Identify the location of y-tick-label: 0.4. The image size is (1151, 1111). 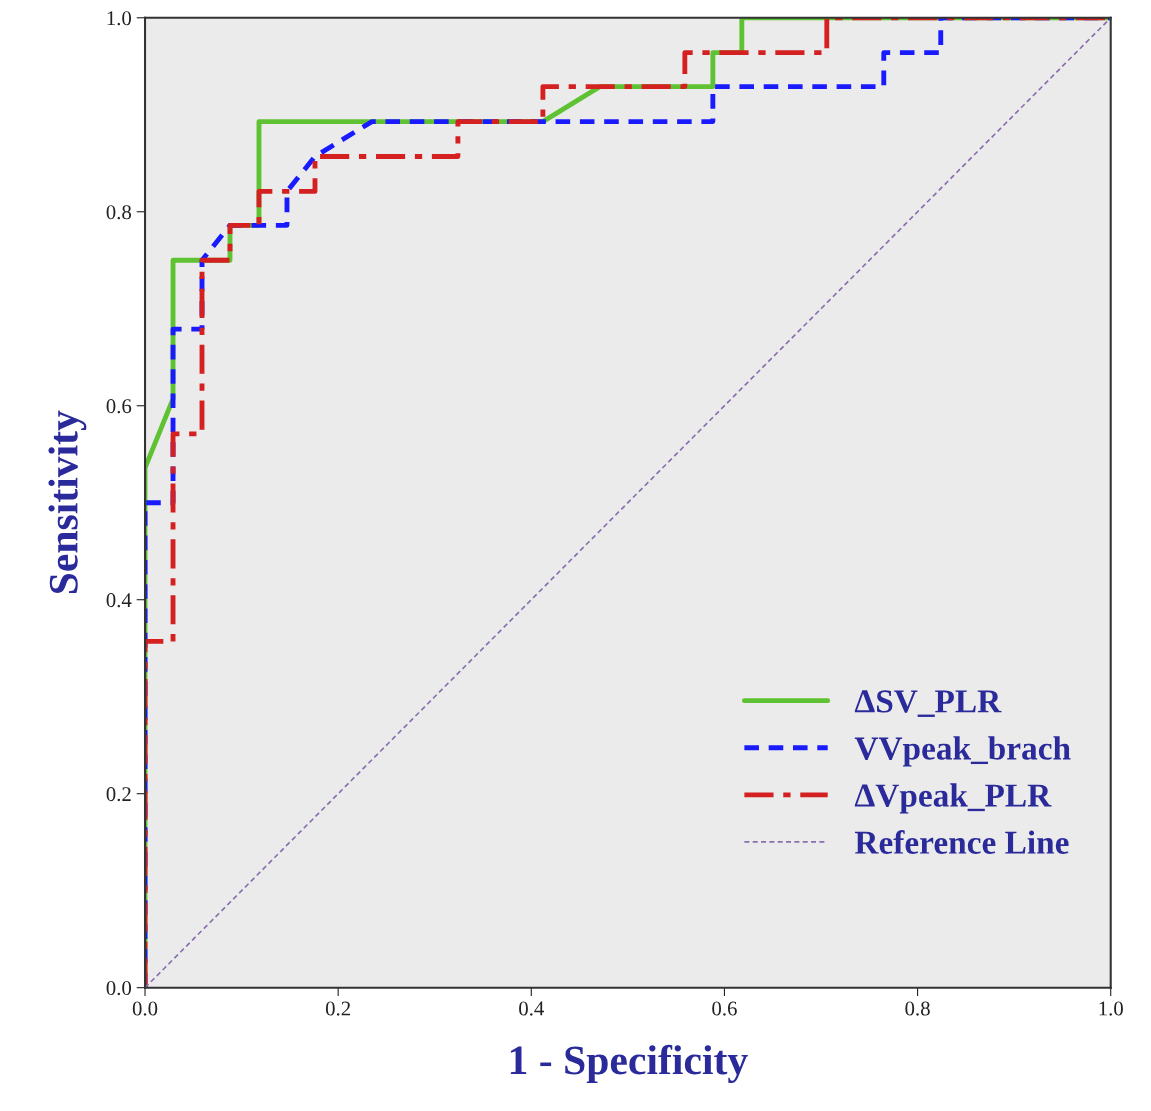
(119, 600).